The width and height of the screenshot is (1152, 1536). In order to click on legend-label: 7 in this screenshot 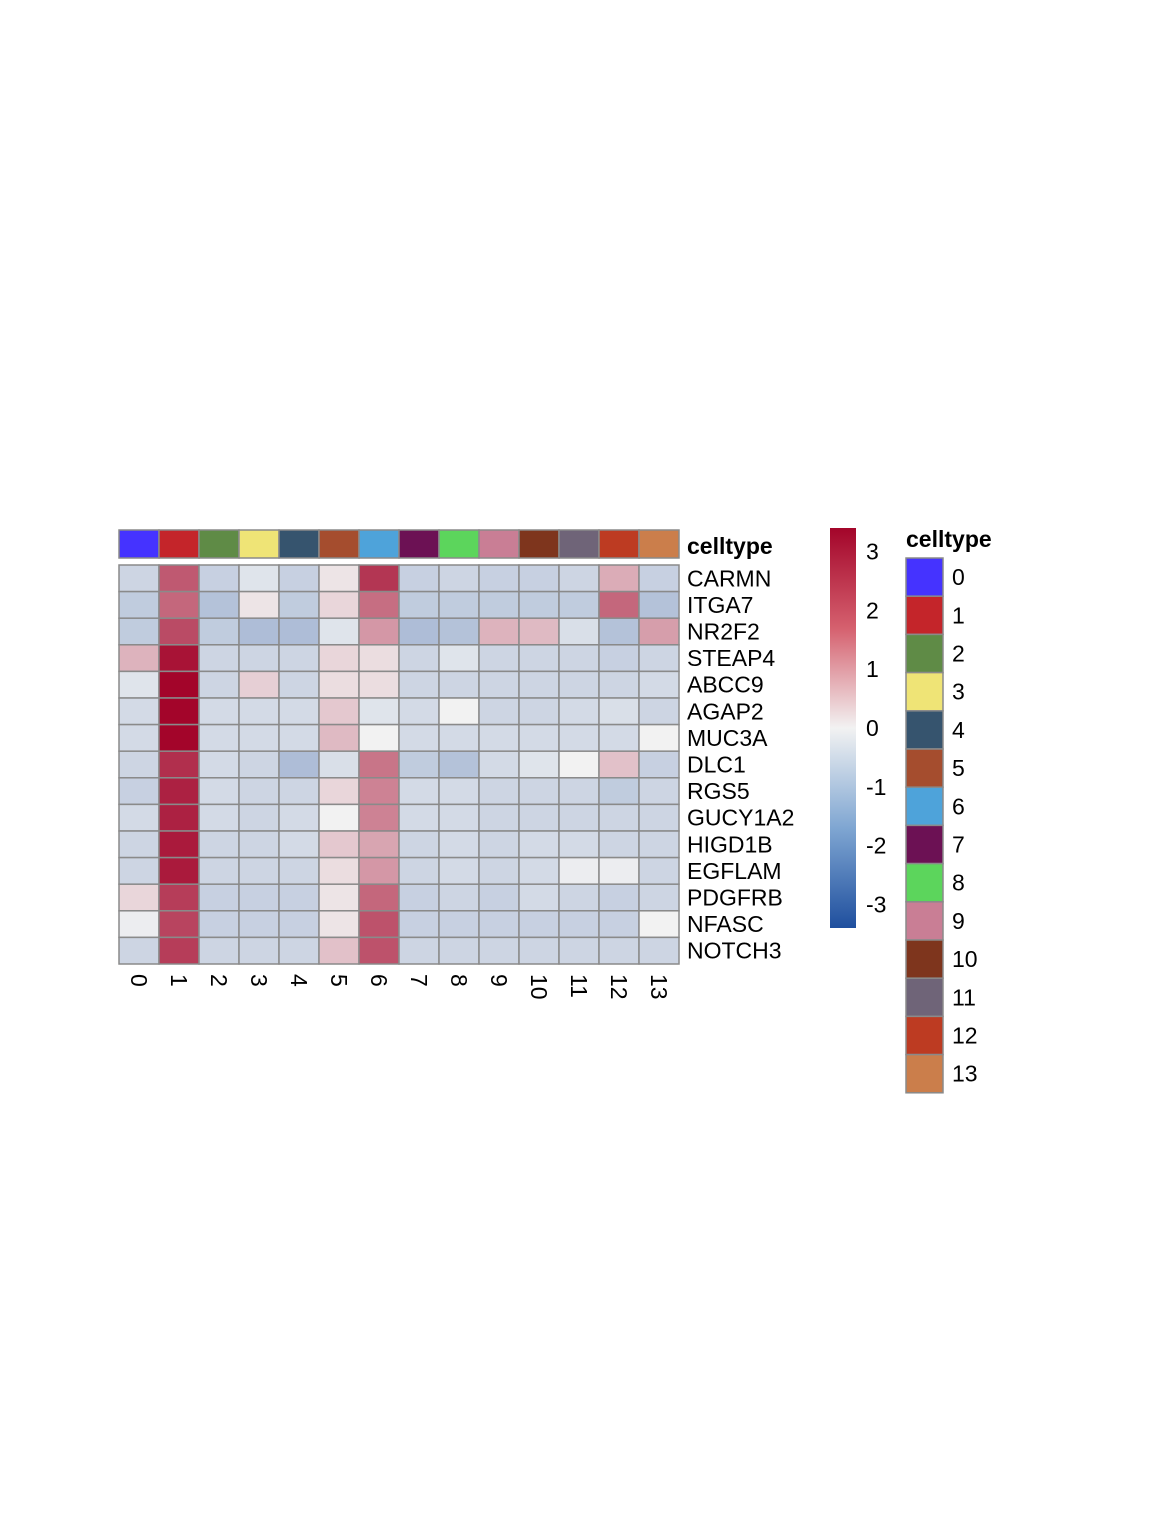, I will do `click(958, 845)`.